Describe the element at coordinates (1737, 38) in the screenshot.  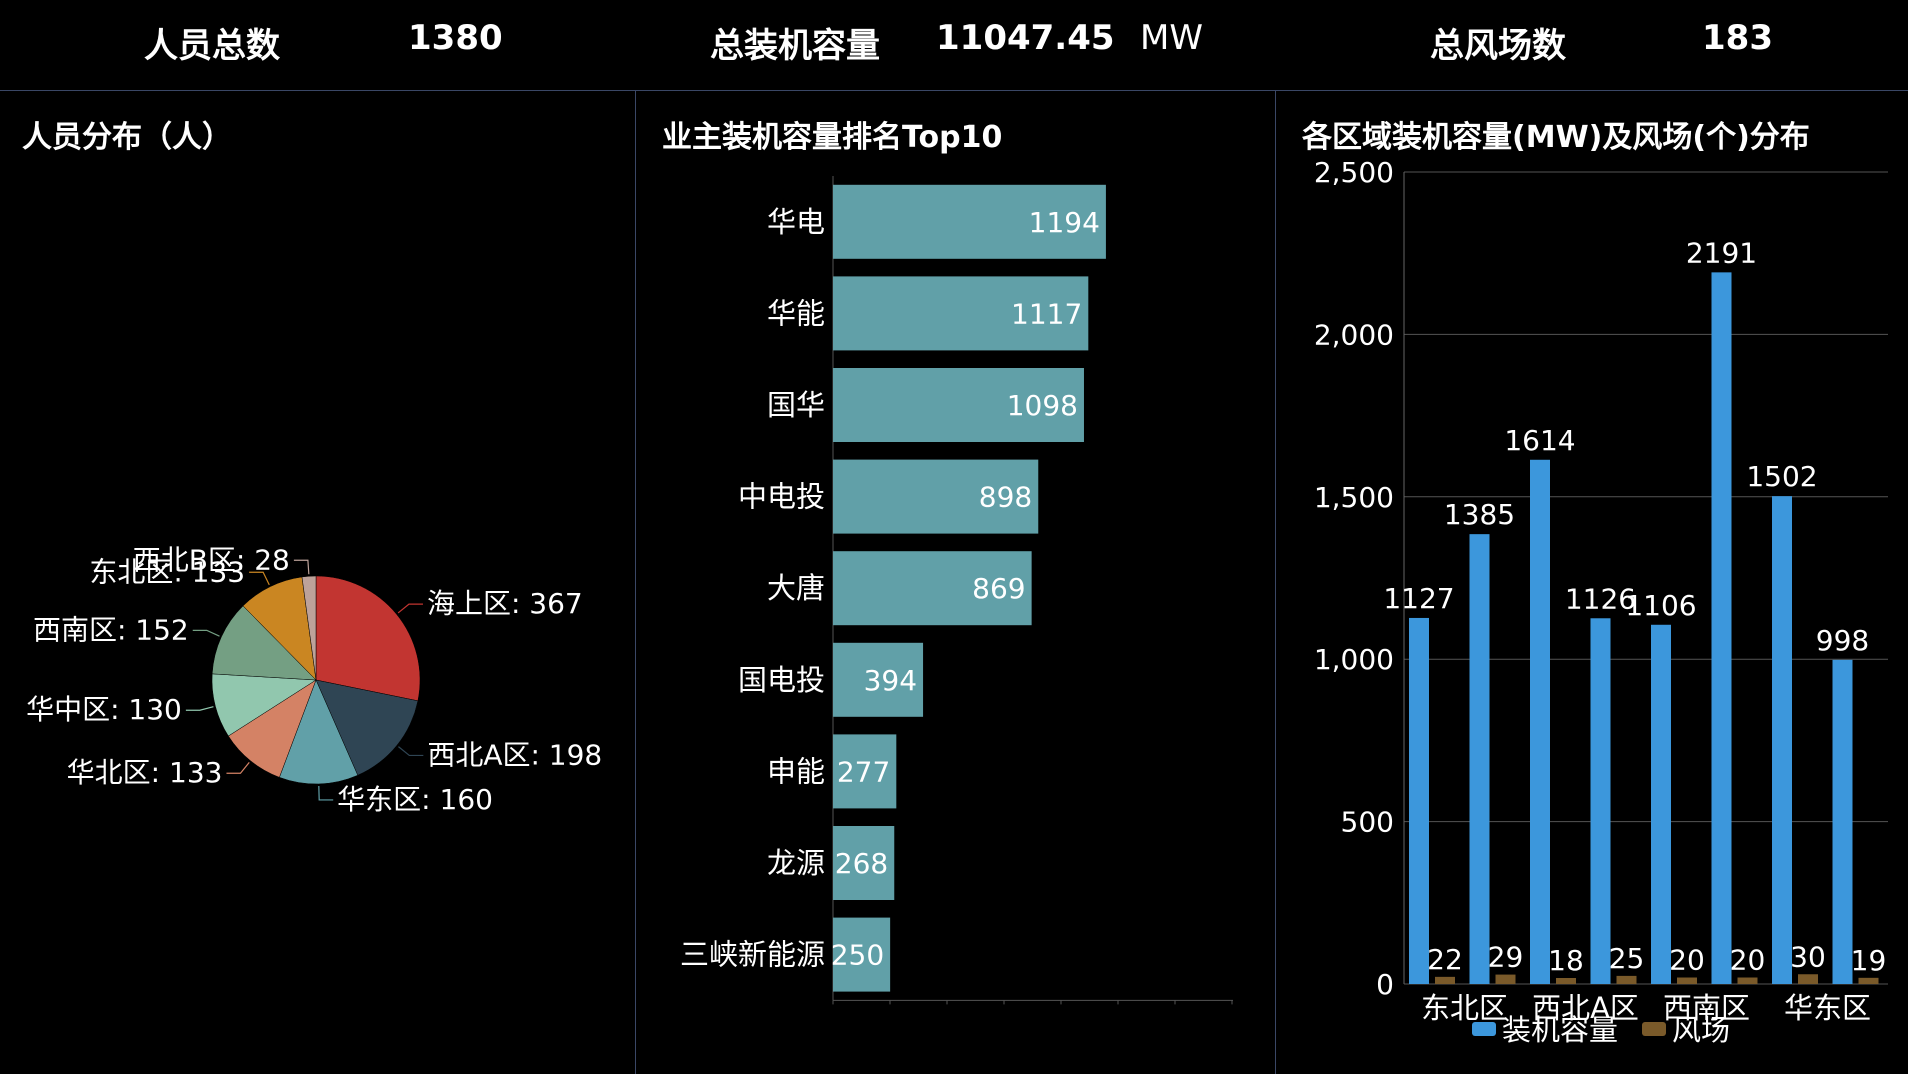
I see `farm-total-value: 183` at that location.